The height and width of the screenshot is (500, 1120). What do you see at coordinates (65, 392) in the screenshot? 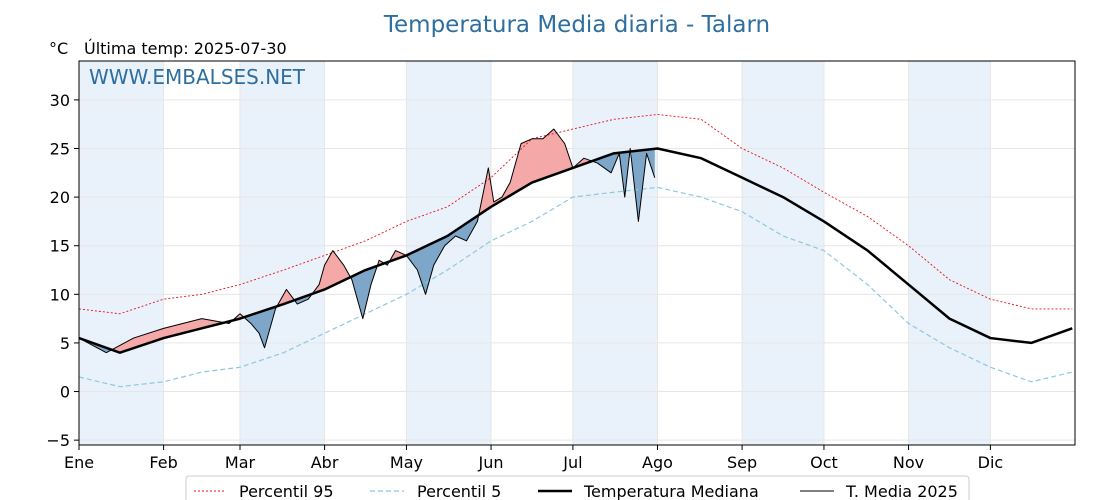
I see `y-tick-label: 0` at bounding box center [65, 392].